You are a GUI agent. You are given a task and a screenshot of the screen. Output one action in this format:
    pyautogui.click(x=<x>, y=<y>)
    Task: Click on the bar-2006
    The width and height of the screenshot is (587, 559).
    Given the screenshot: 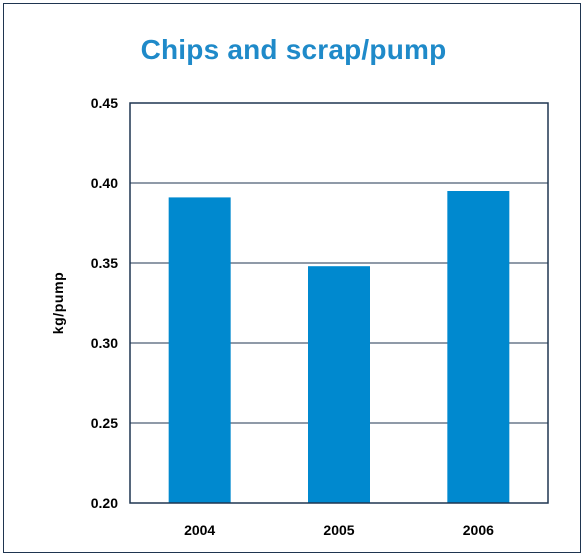 What is the action you would take?
    pyautogui.click(x=478, y=347)
    